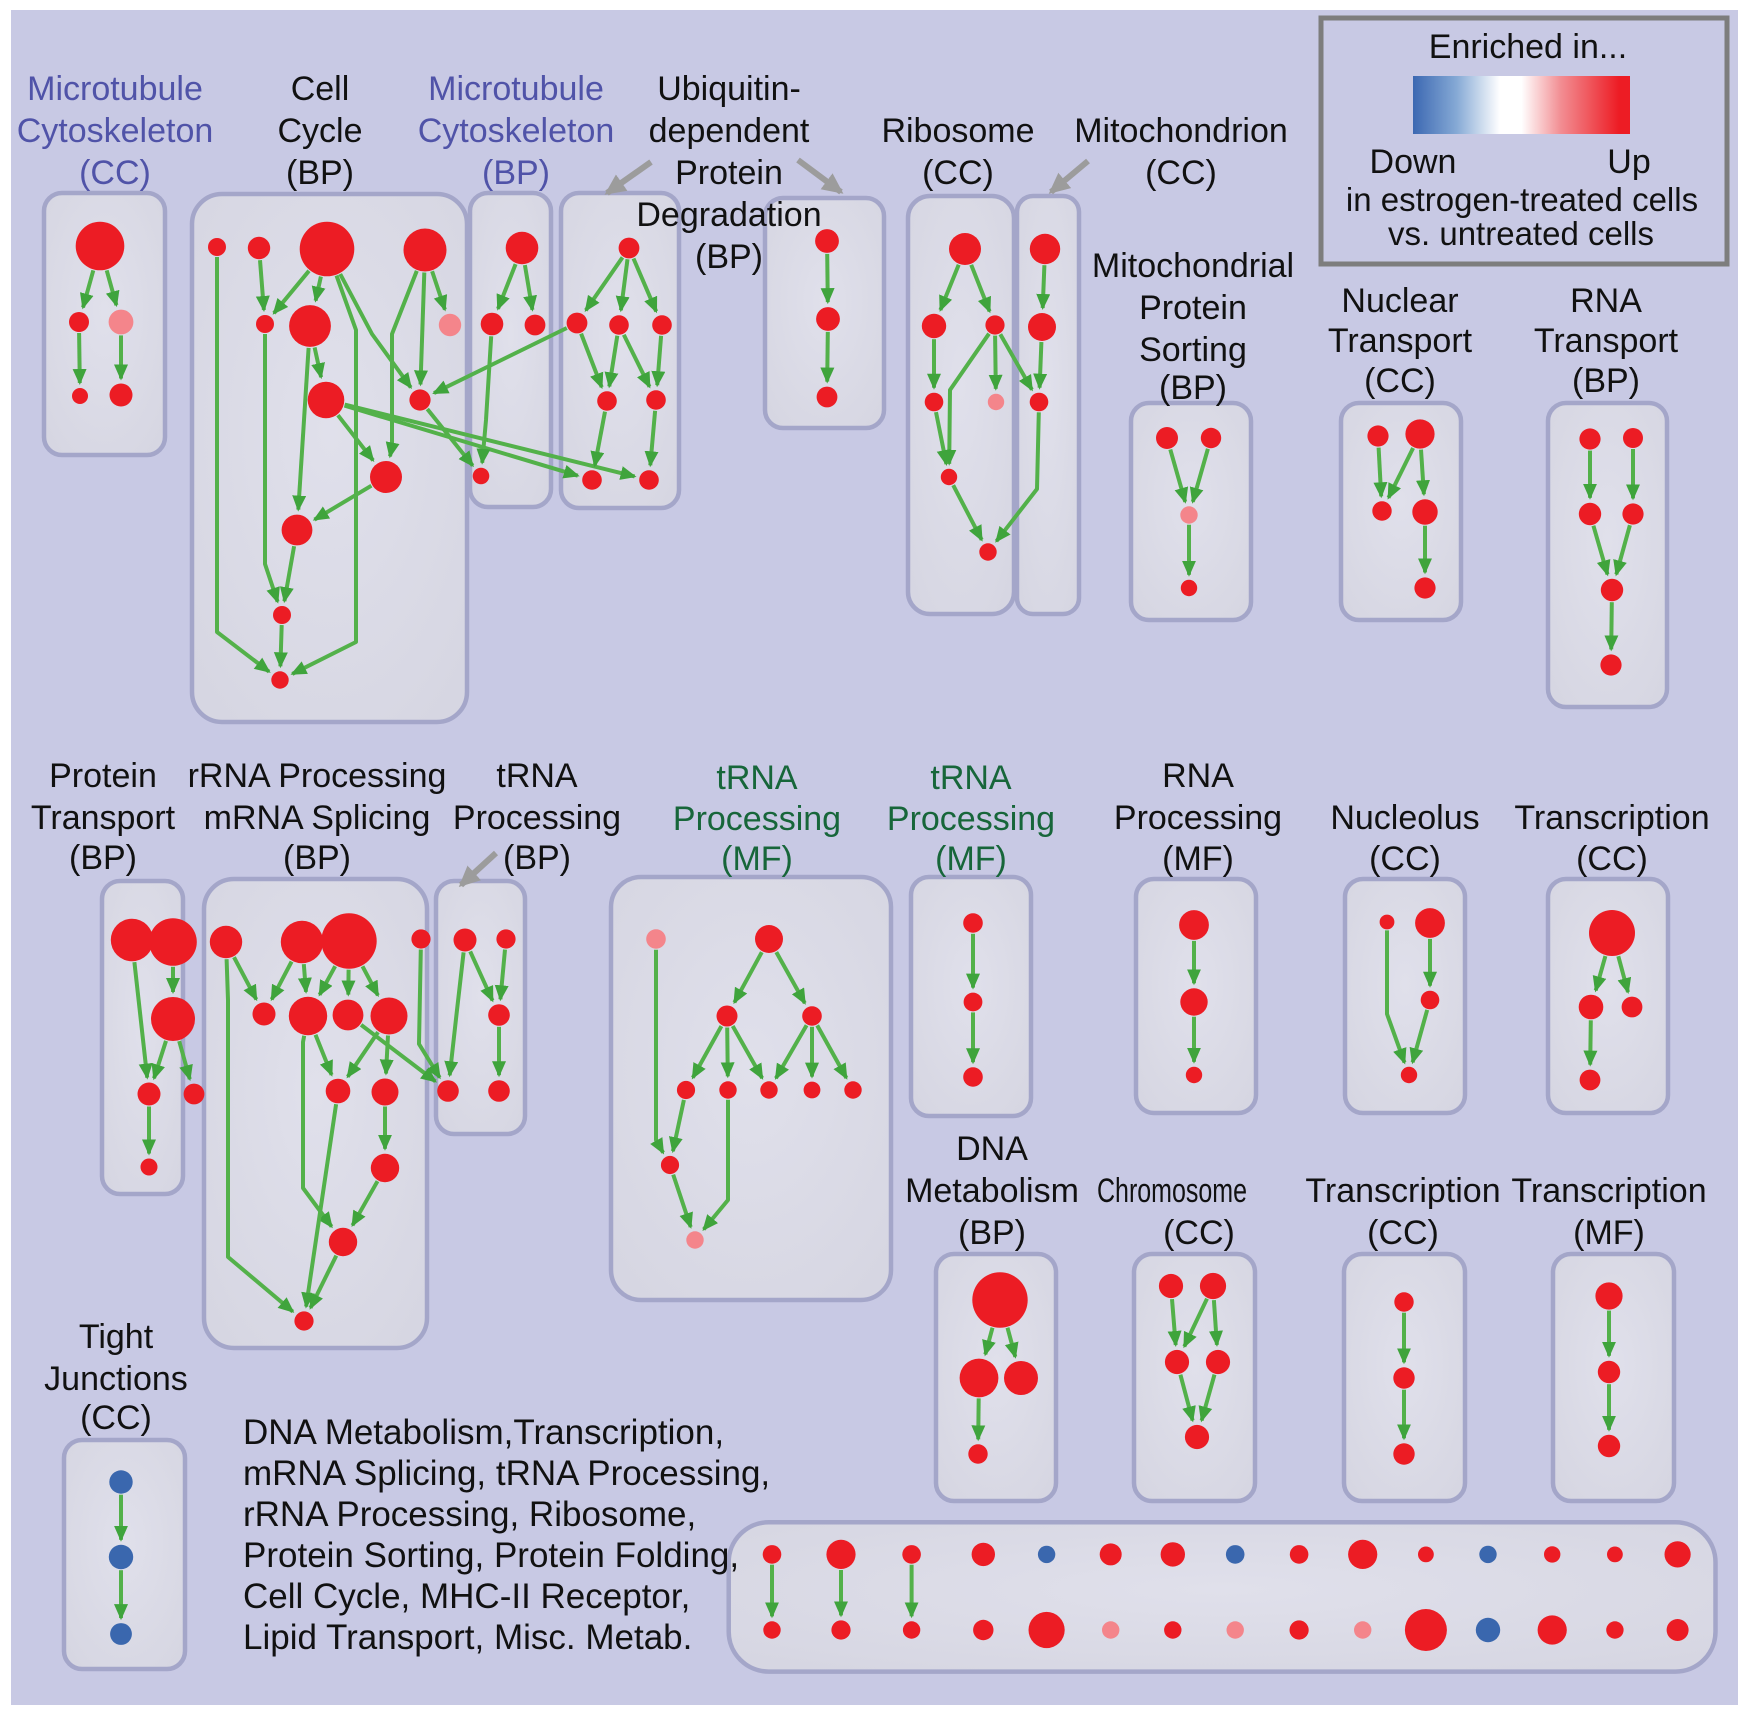 The image size is (1750, 1715). Describe the element at coordinates (992, 1191) in the screenshot. I see `svg-text: Metabolism` at that location.